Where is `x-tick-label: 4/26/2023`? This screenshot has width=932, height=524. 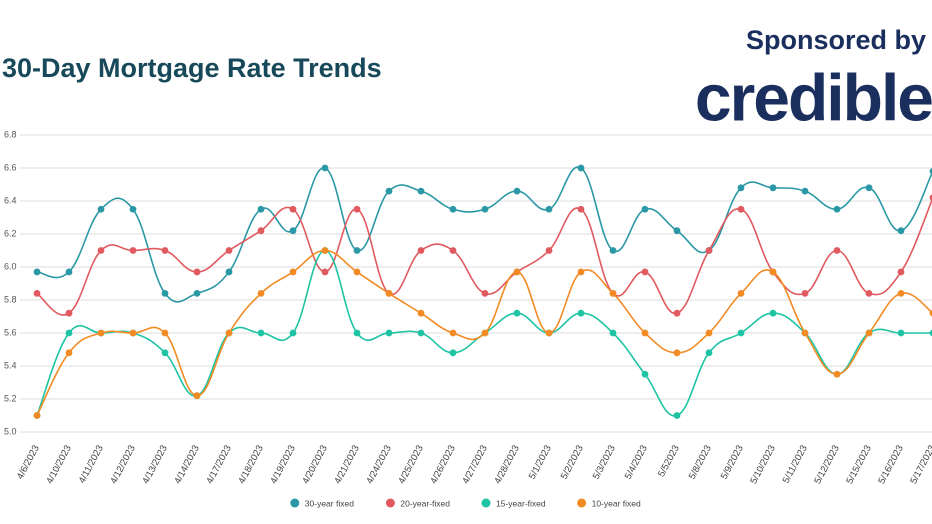
x-tick-label: 4/26/2023 is located at coordinates (443, 464).